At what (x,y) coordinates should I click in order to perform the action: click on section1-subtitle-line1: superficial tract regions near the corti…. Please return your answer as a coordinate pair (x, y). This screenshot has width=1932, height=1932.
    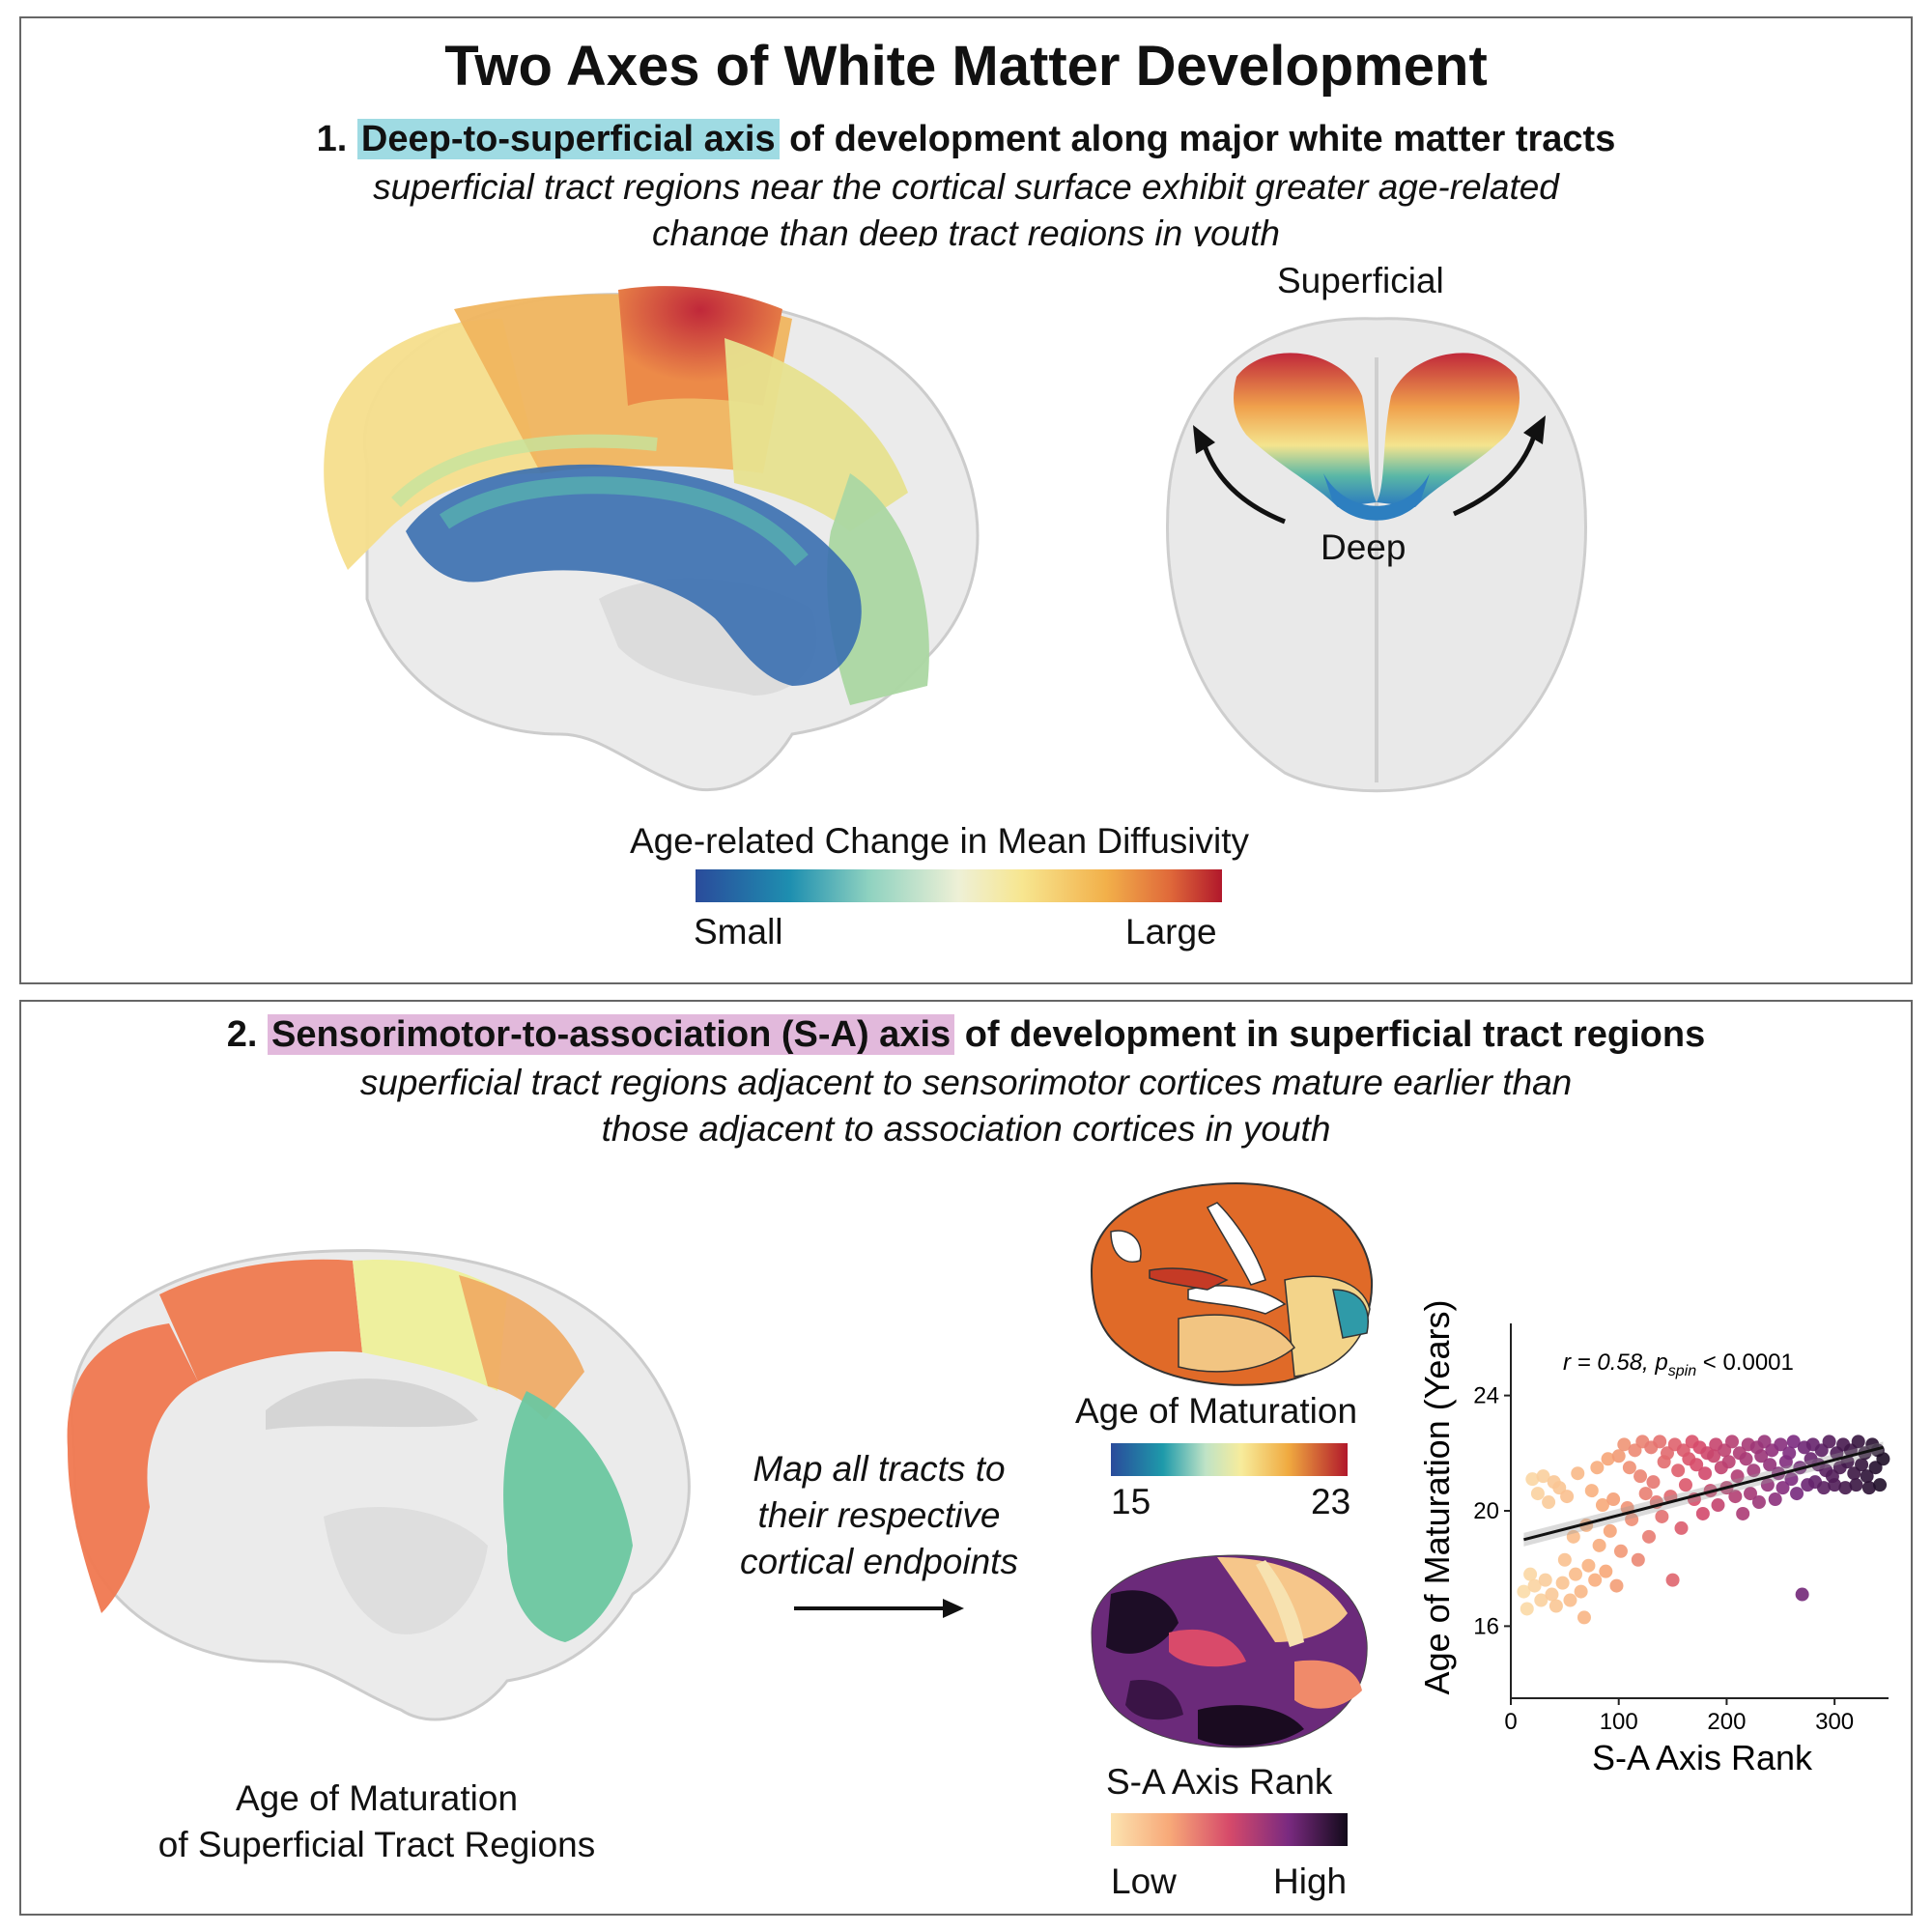
    Looking at the image, I should click on (966, 187).